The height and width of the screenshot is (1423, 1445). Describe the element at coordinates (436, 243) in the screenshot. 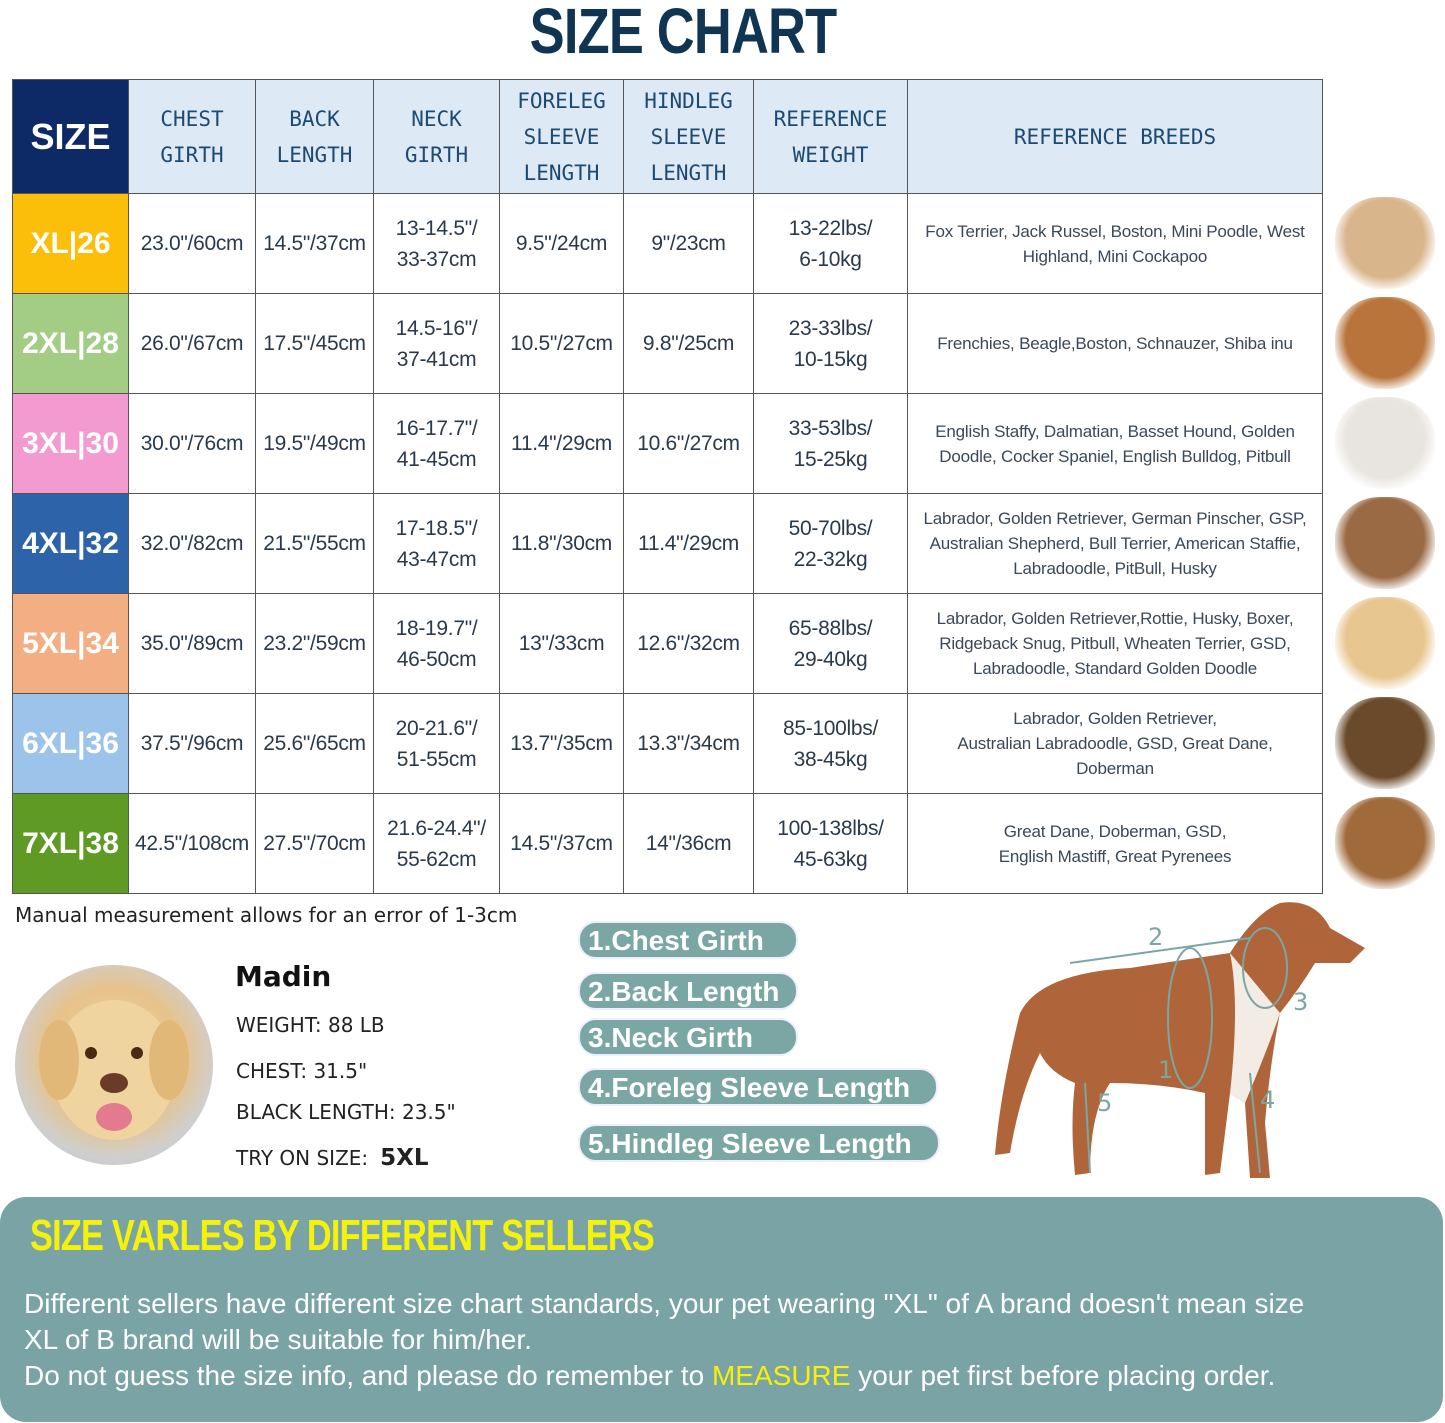

I see `cell-neck: 13-14.5"/ 33-37cm` at that location.